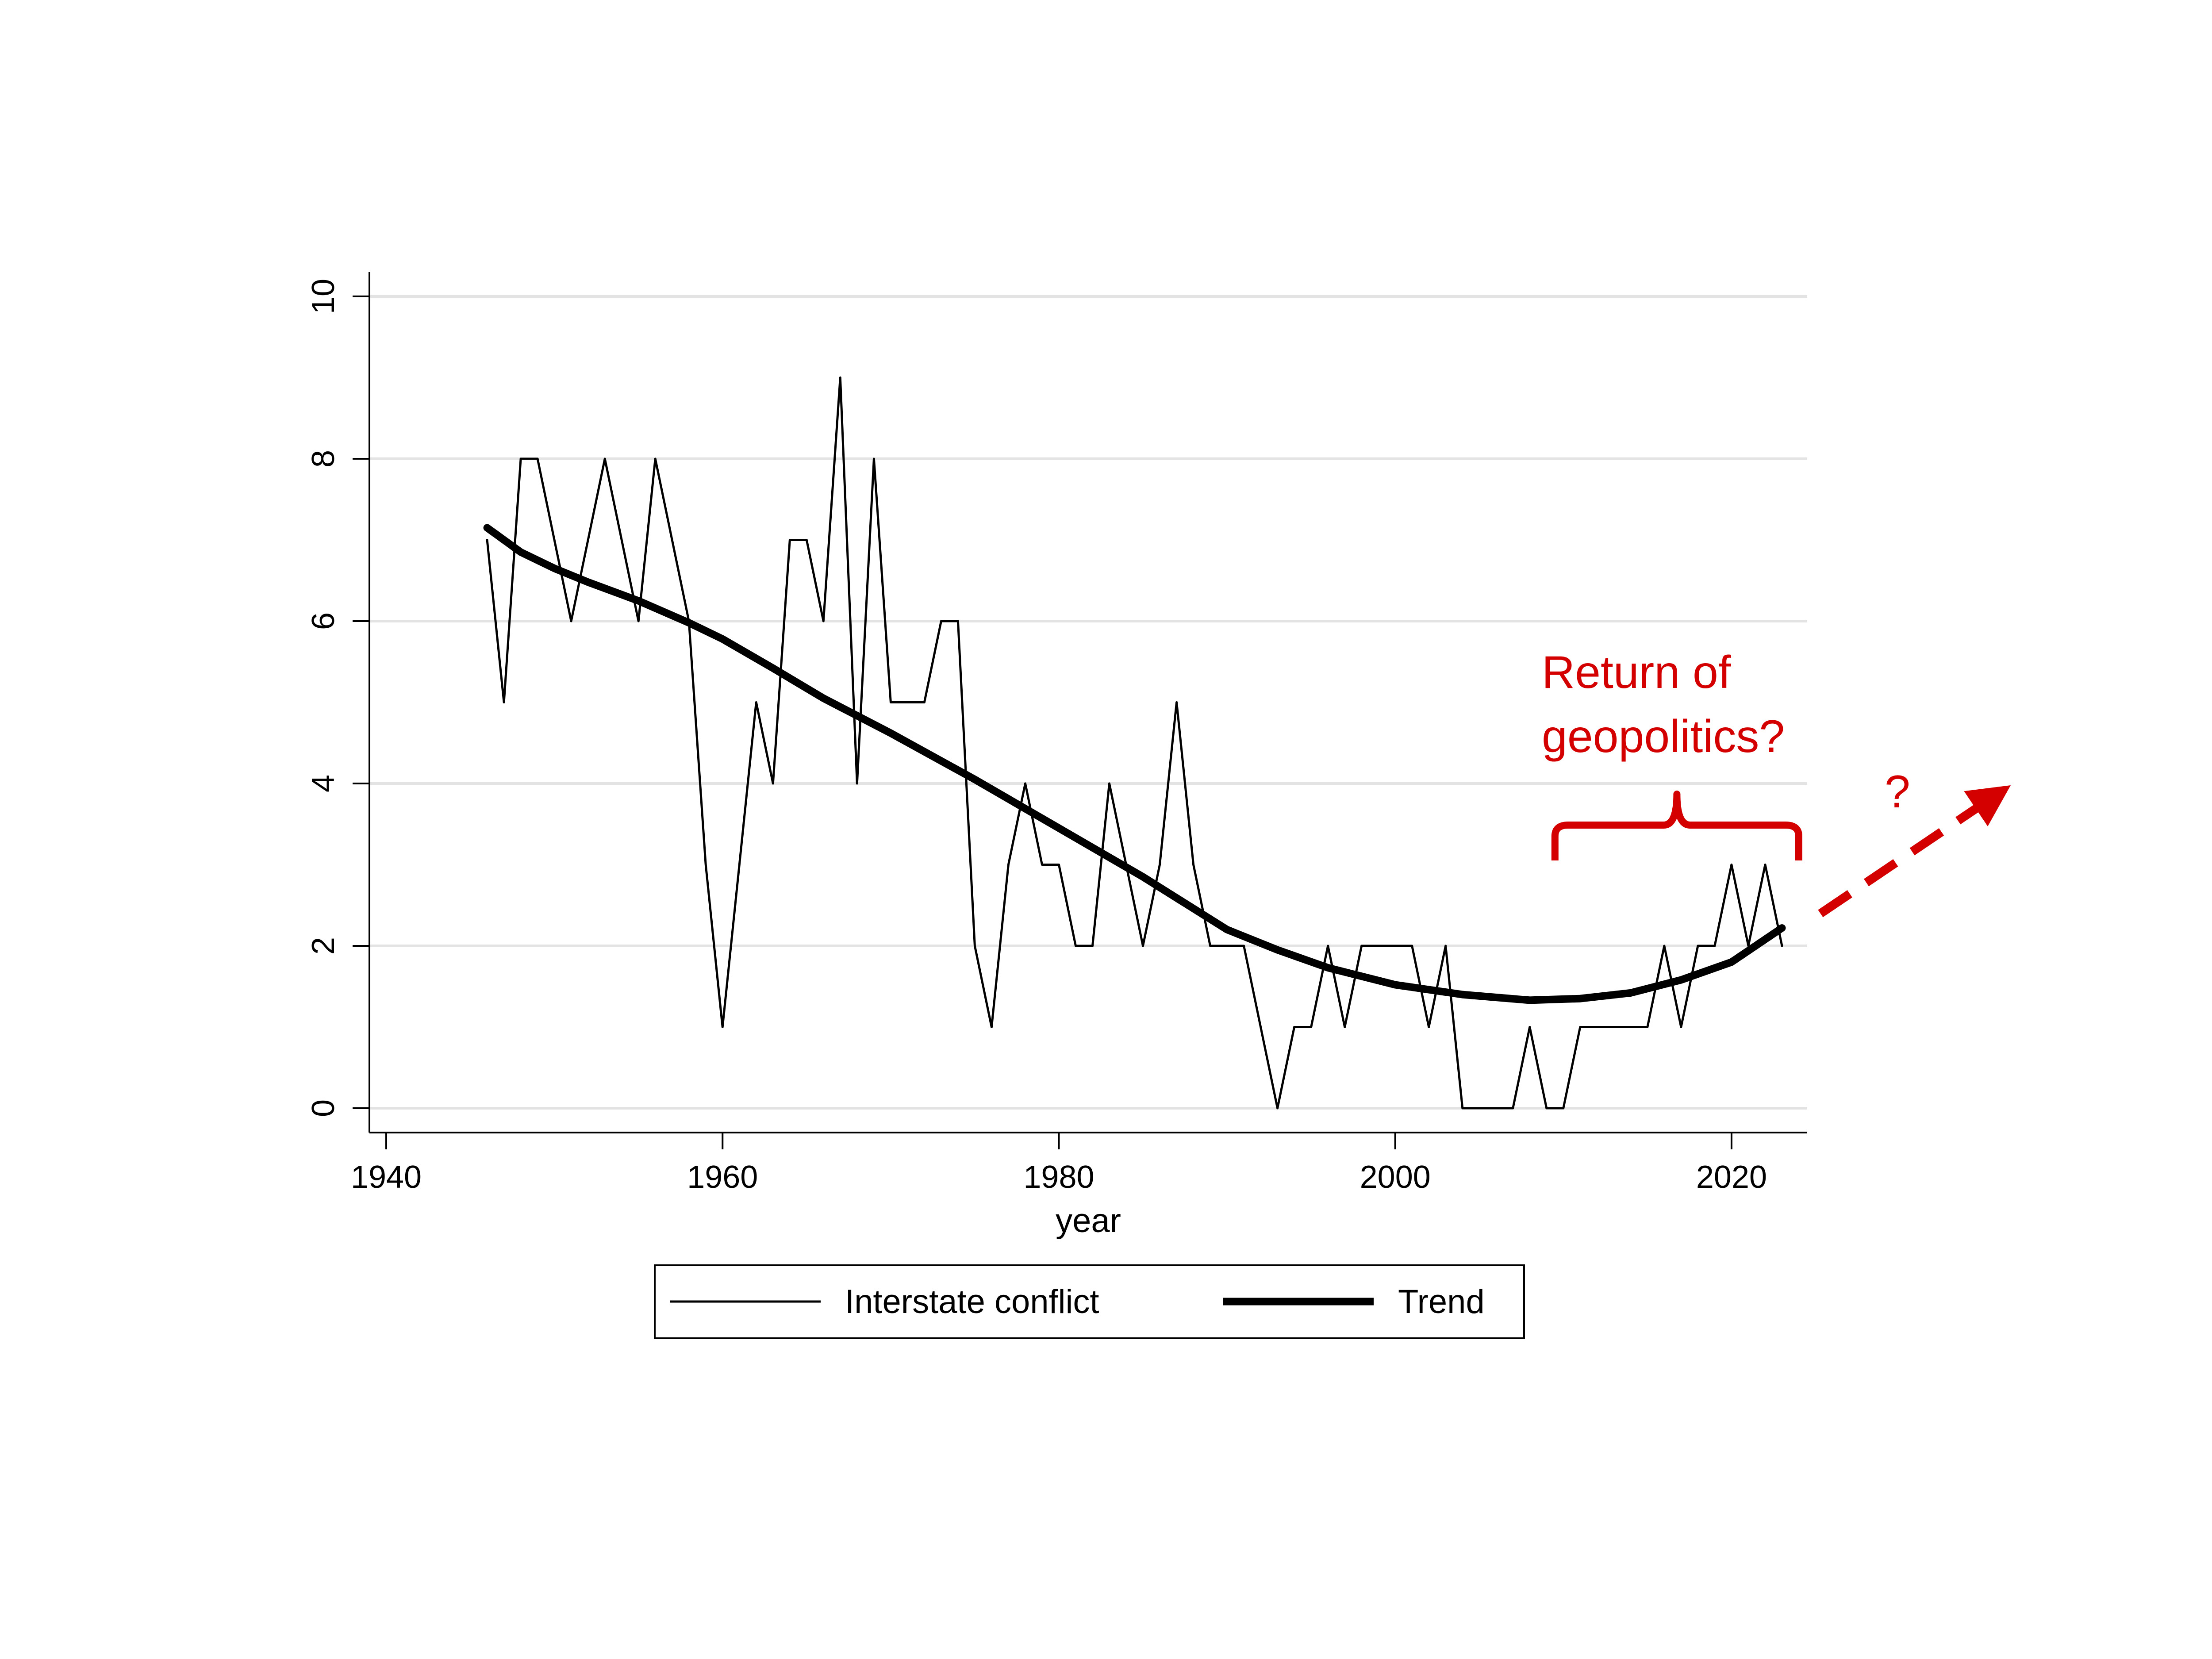  What do you see at coordinates (1059, 1178) in the screenshot?
I see `x-tick-label-1980: 1980` at bounding box center [1059, 1178].